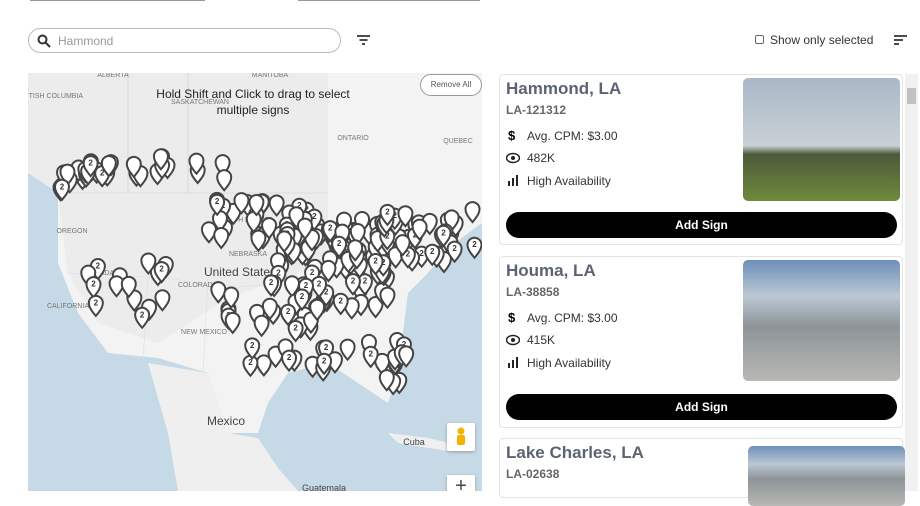  I want to click on remove-all-button: Remove All, so click(451, 85).